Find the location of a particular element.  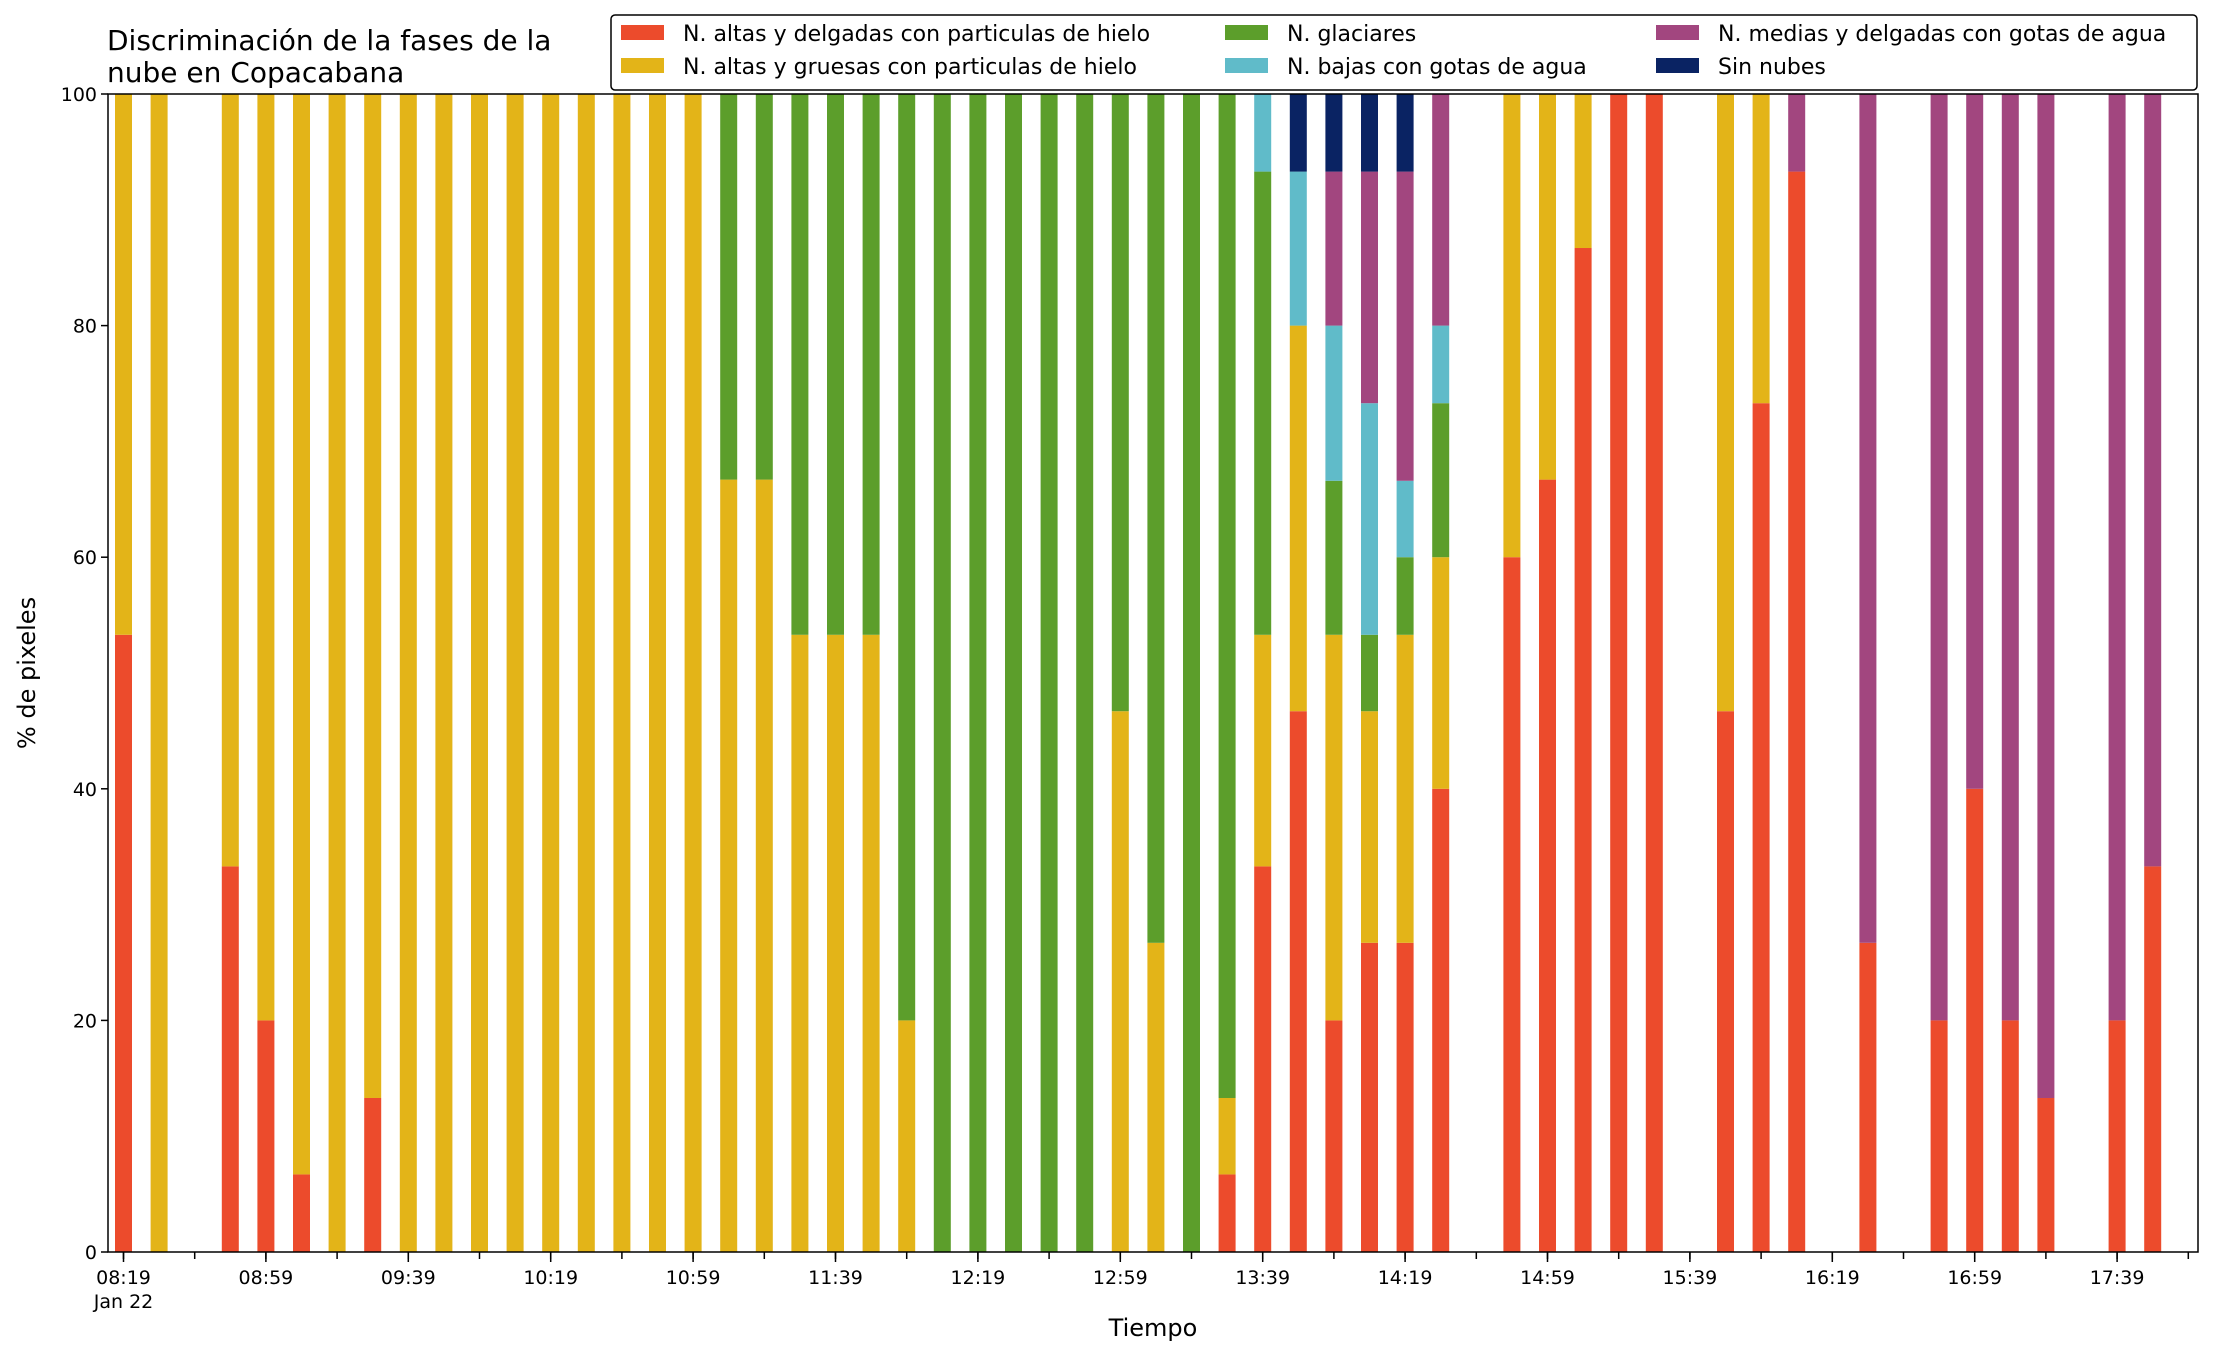

legend-label: N. medias y delgadas con gotas de agua is located at coordinates (1942, 34).